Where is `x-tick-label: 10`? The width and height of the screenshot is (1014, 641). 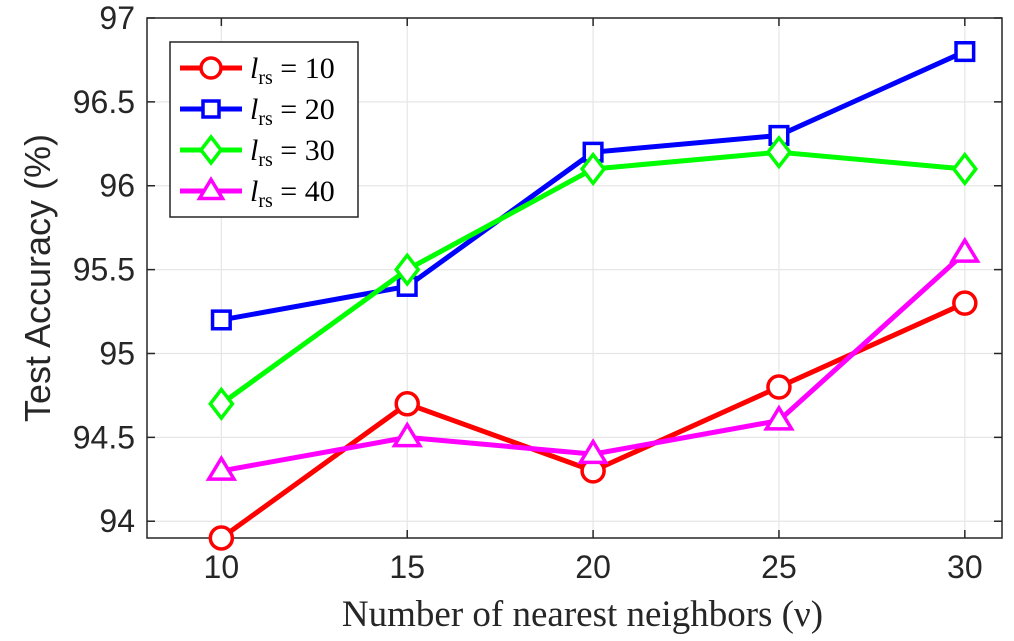 x-tick-label: 10 is located at coordinates (222, 567).